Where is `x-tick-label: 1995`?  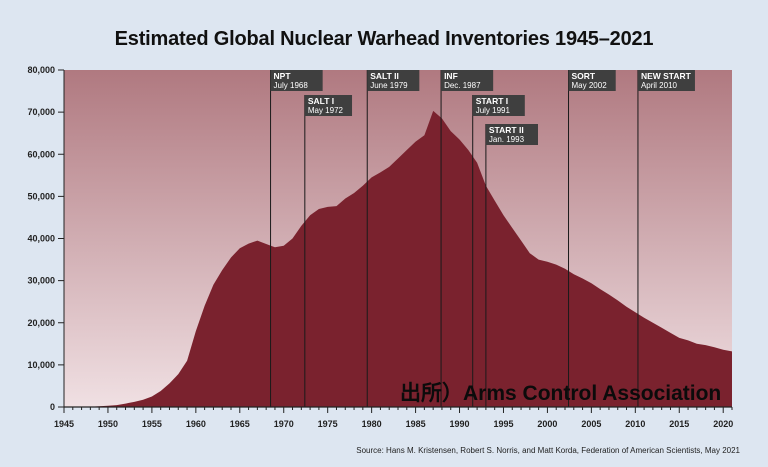 x-tick-label: 1995 is located at coordinates (503, 424).